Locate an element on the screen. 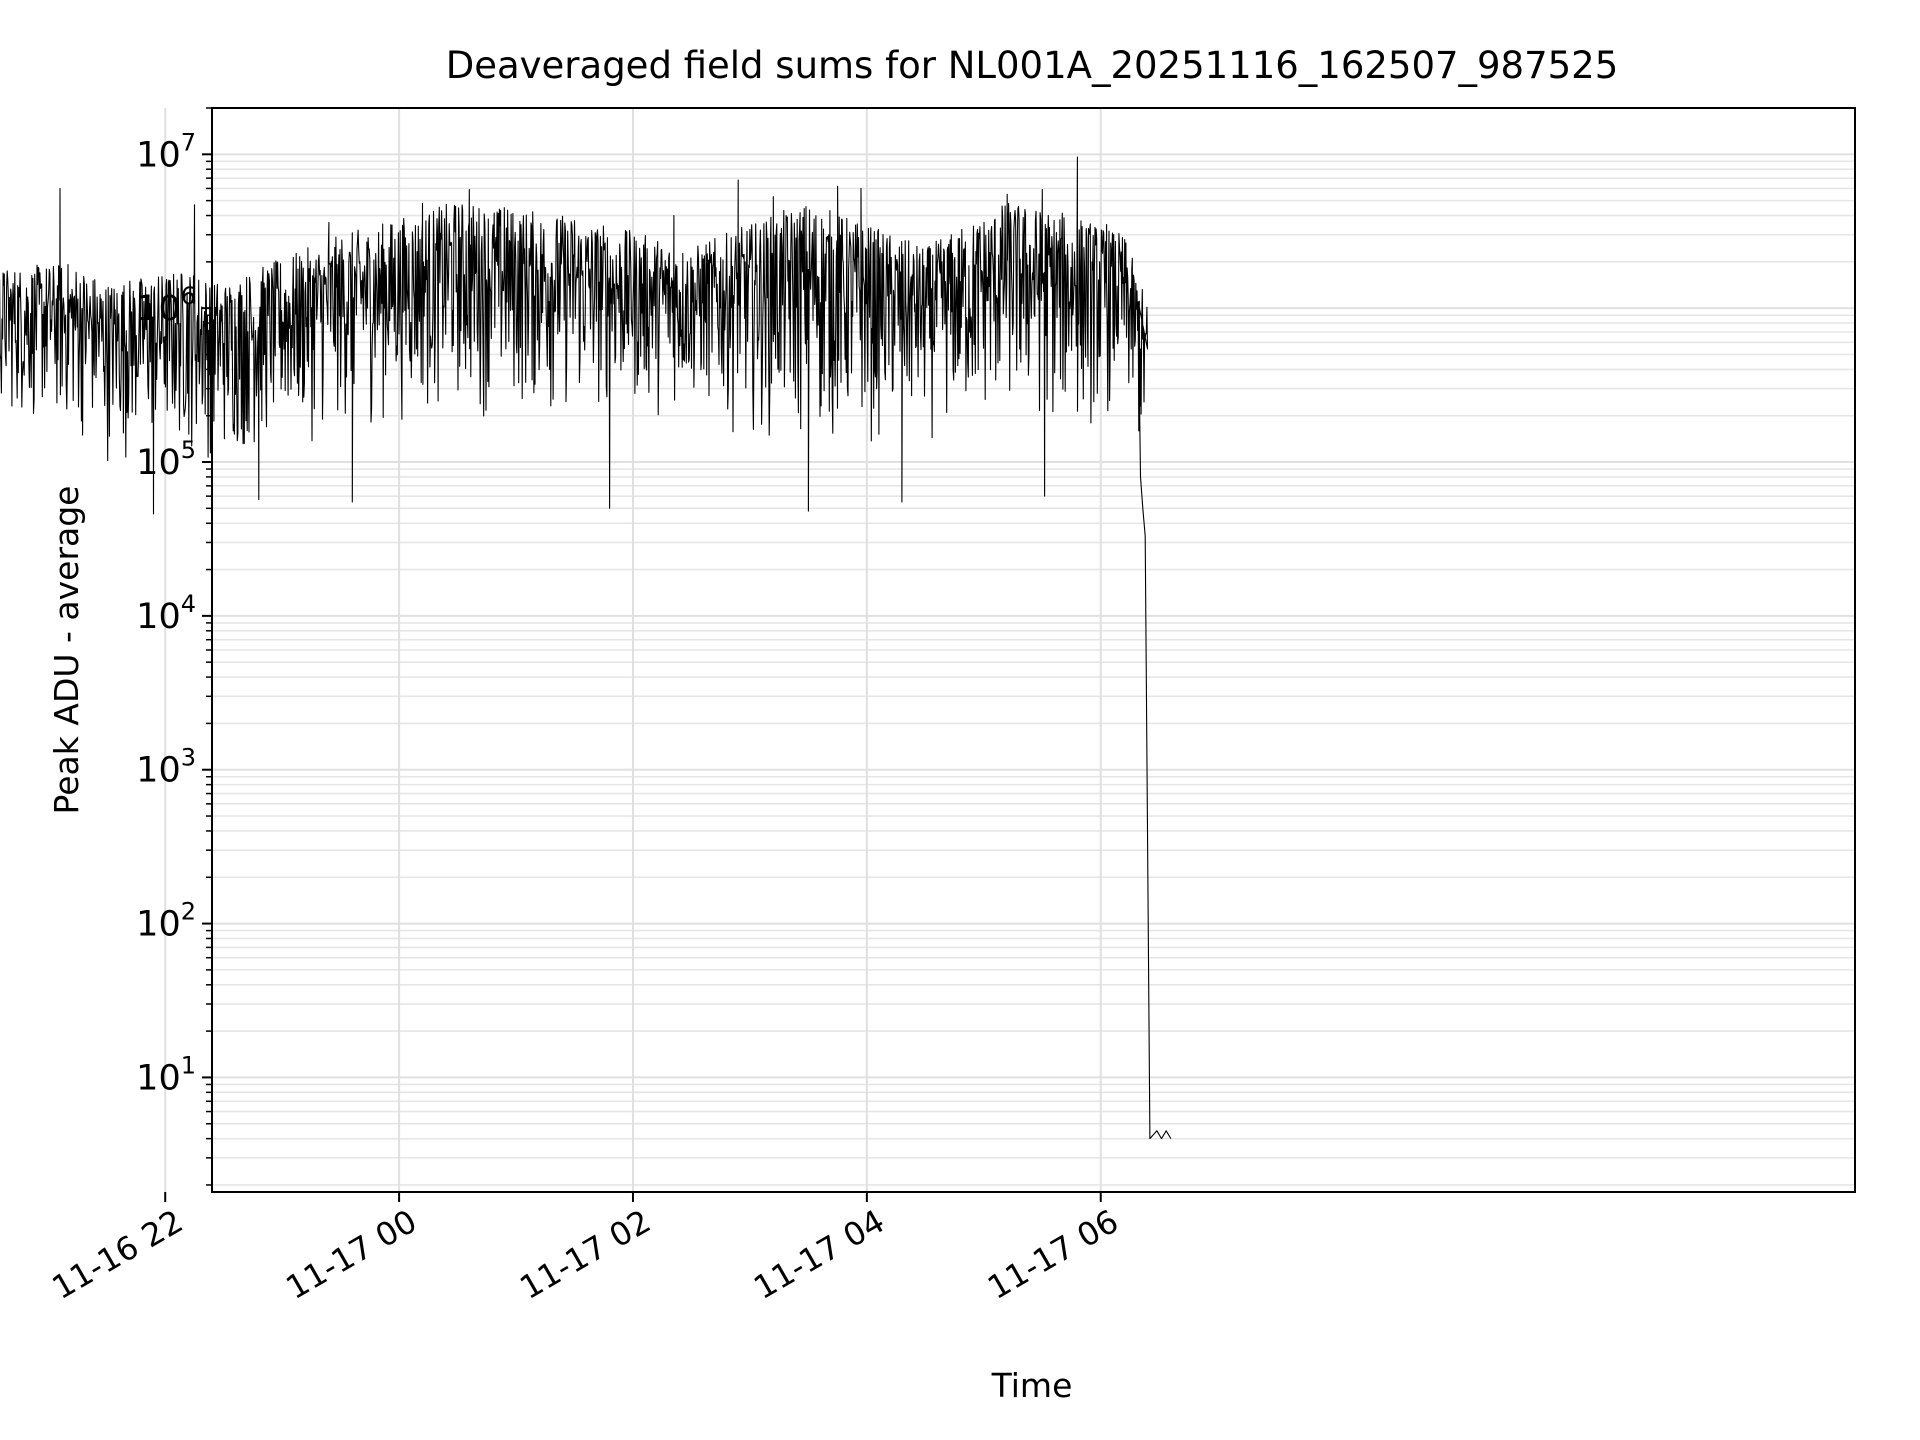 This screenshot has width=1920, height=1440. y-axis-label: Peak ADU - average is located at coordinates (66, 650).